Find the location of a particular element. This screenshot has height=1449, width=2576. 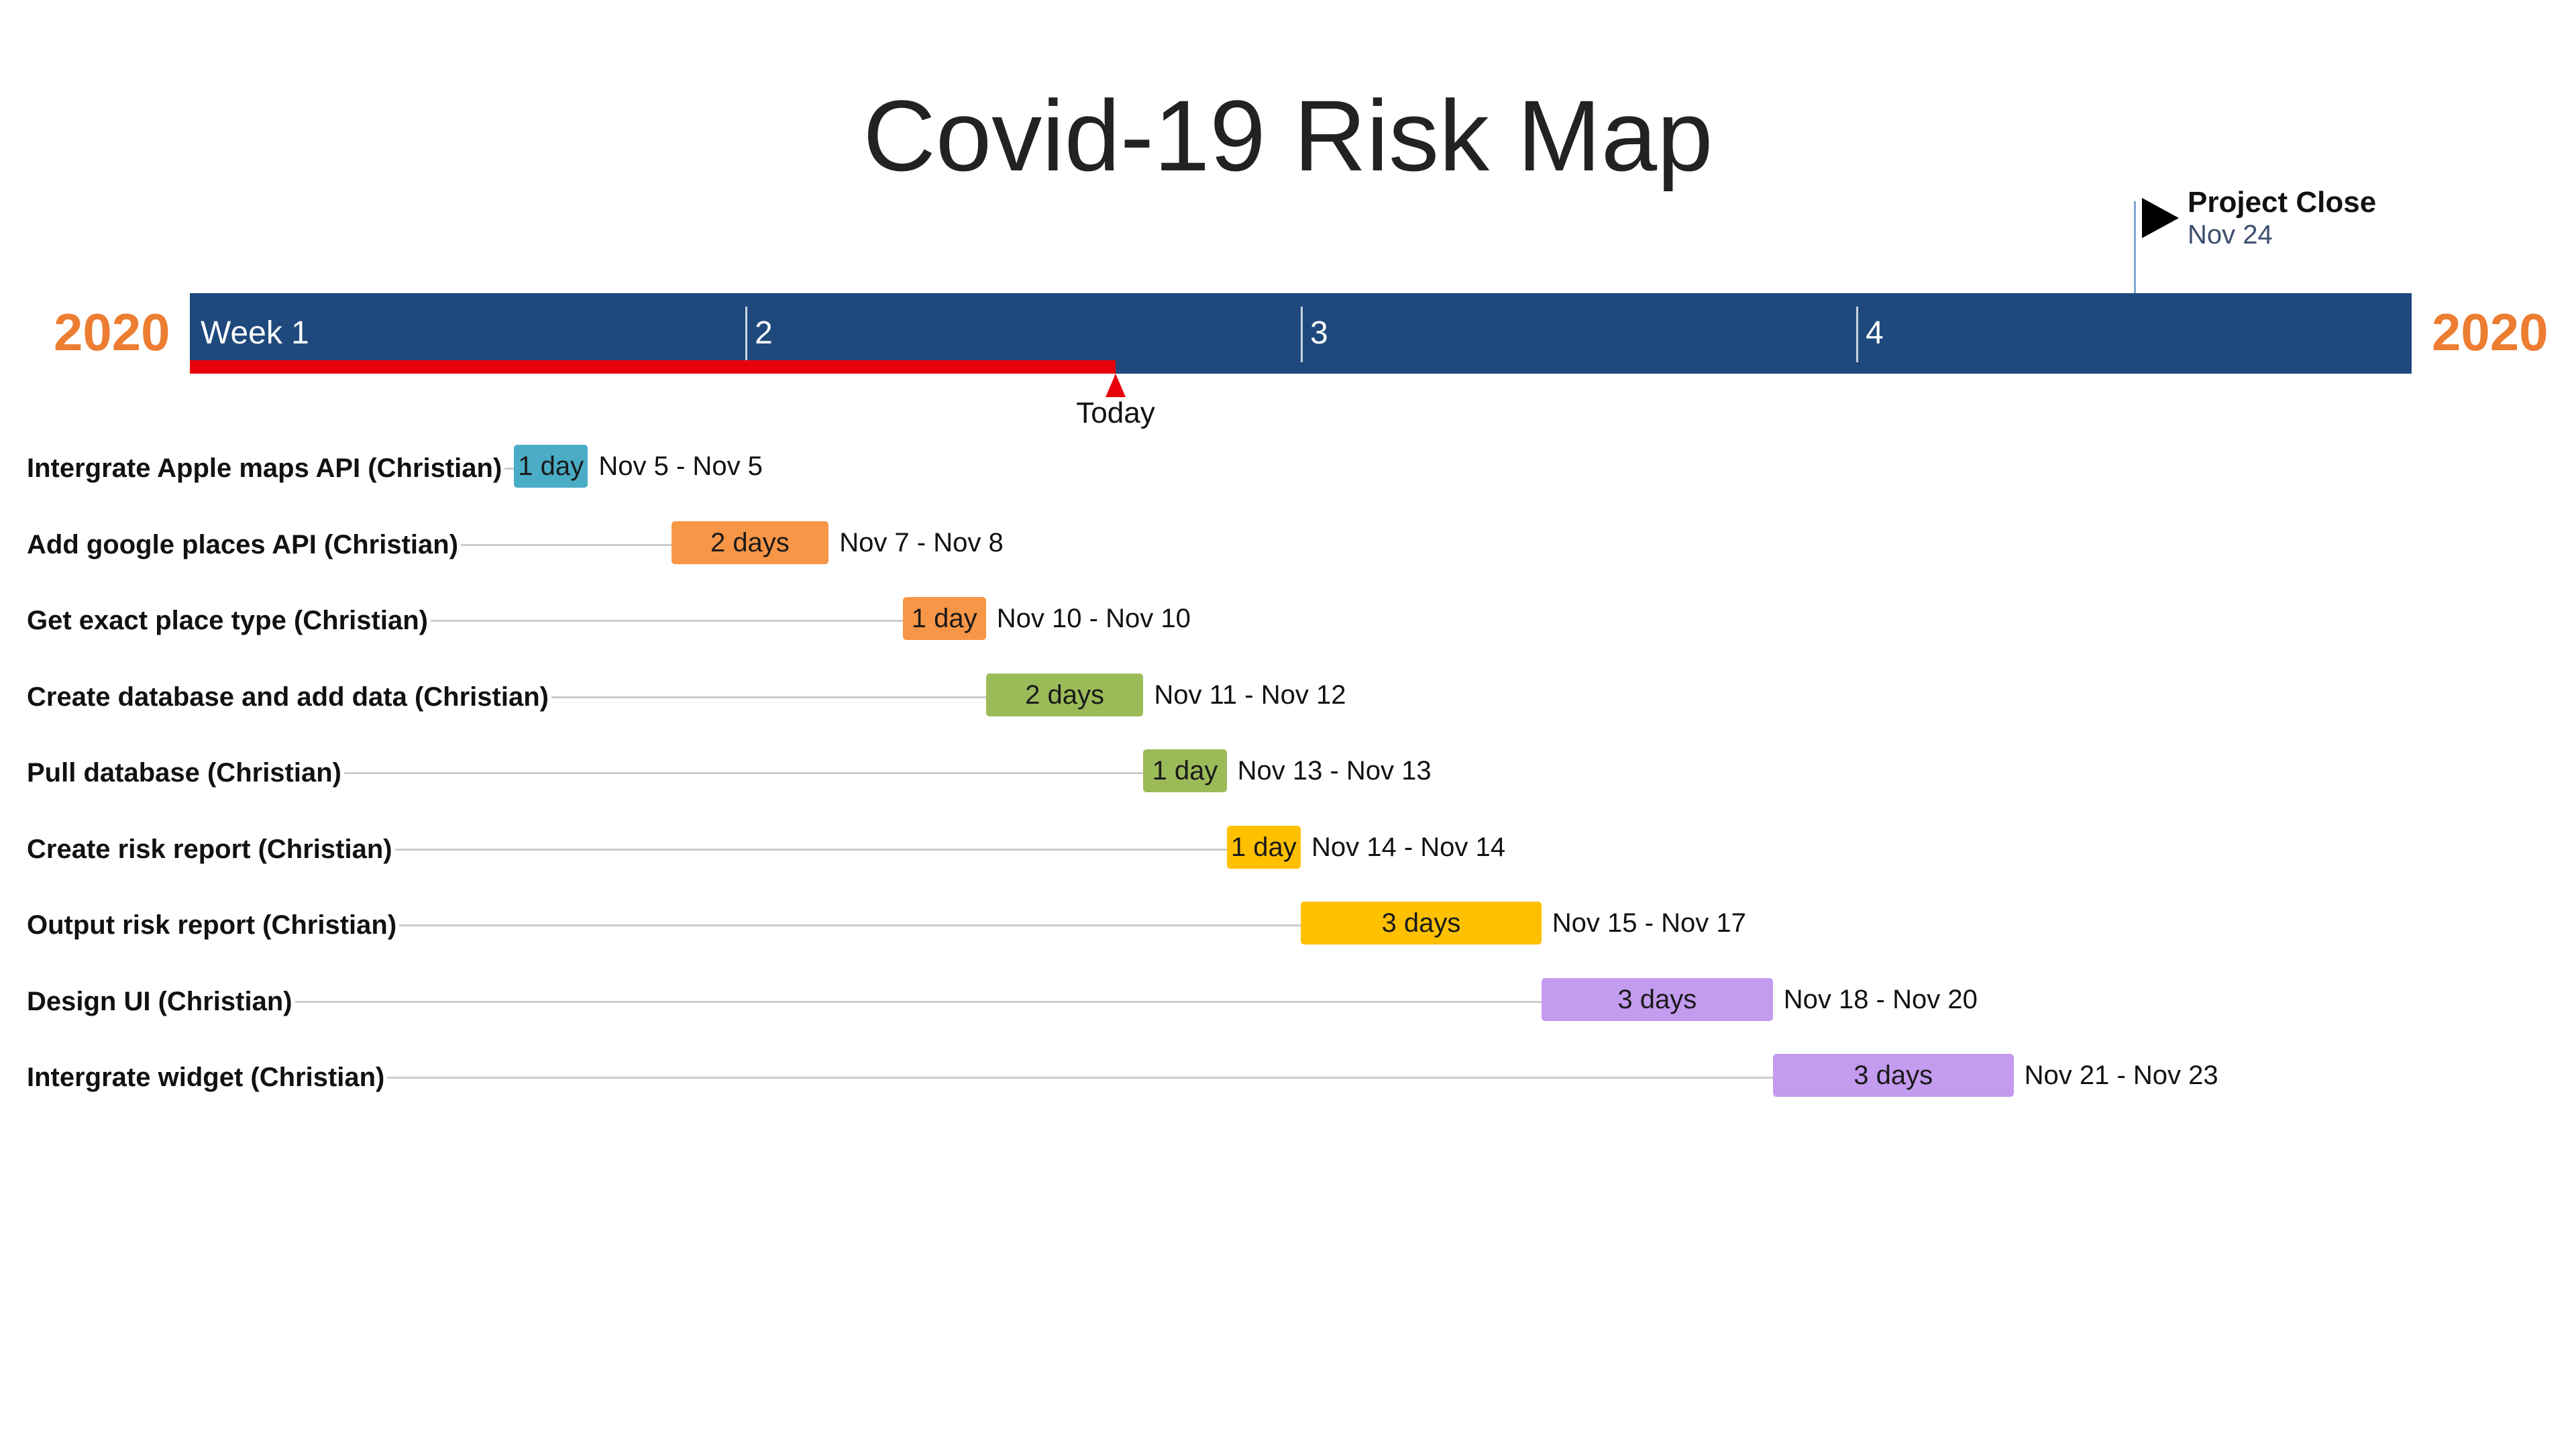

task-name: Output risk report (Christian) is located at coordinates (213, 925).